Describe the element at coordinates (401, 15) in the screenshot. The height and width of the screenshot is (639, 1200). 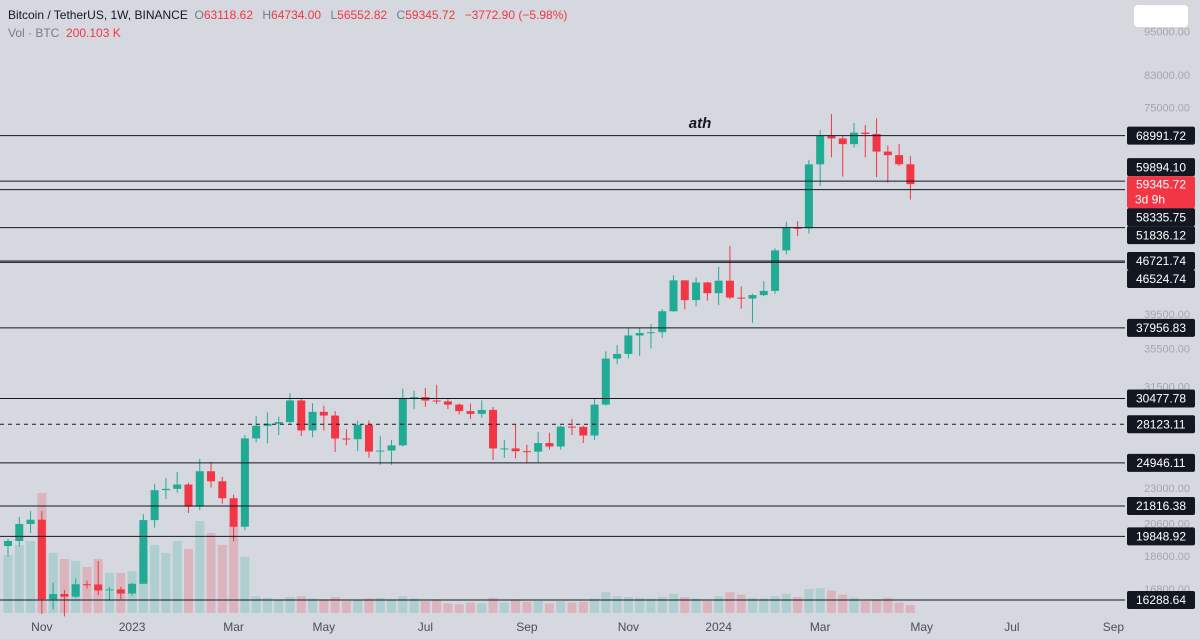
I see `ohlc-key: C` at that location.